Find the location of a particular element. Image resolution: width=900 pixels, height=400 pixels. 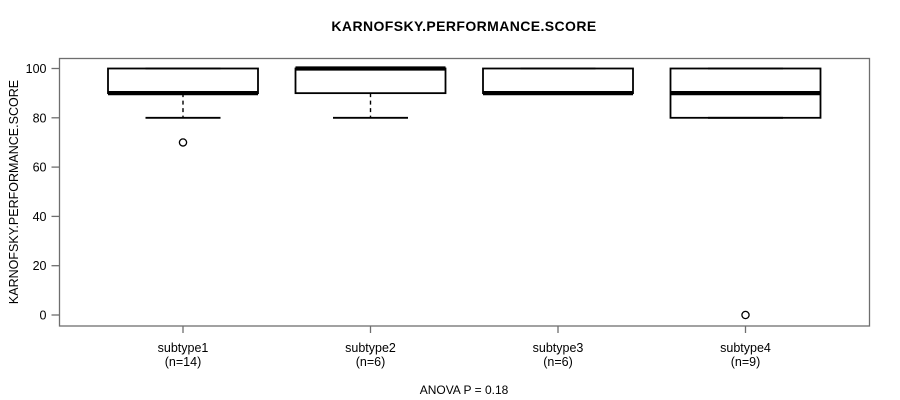

box-subtype3 is located at coordinates (558, 81).